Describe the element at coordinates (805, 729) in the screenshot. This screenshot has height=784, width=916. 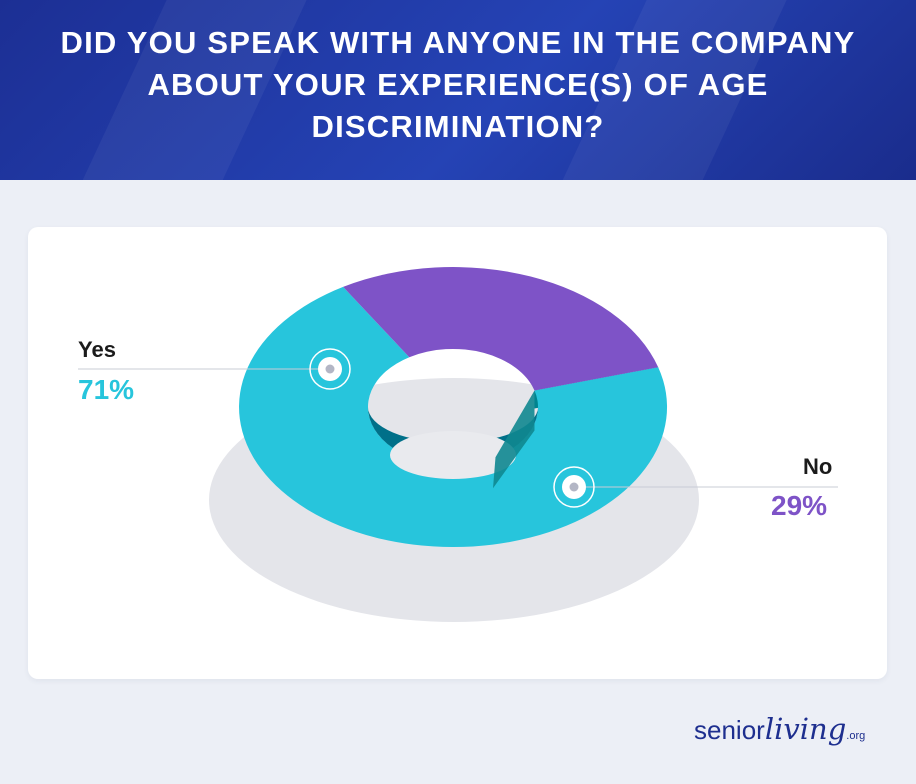
I see `logo-living: living` at that location.